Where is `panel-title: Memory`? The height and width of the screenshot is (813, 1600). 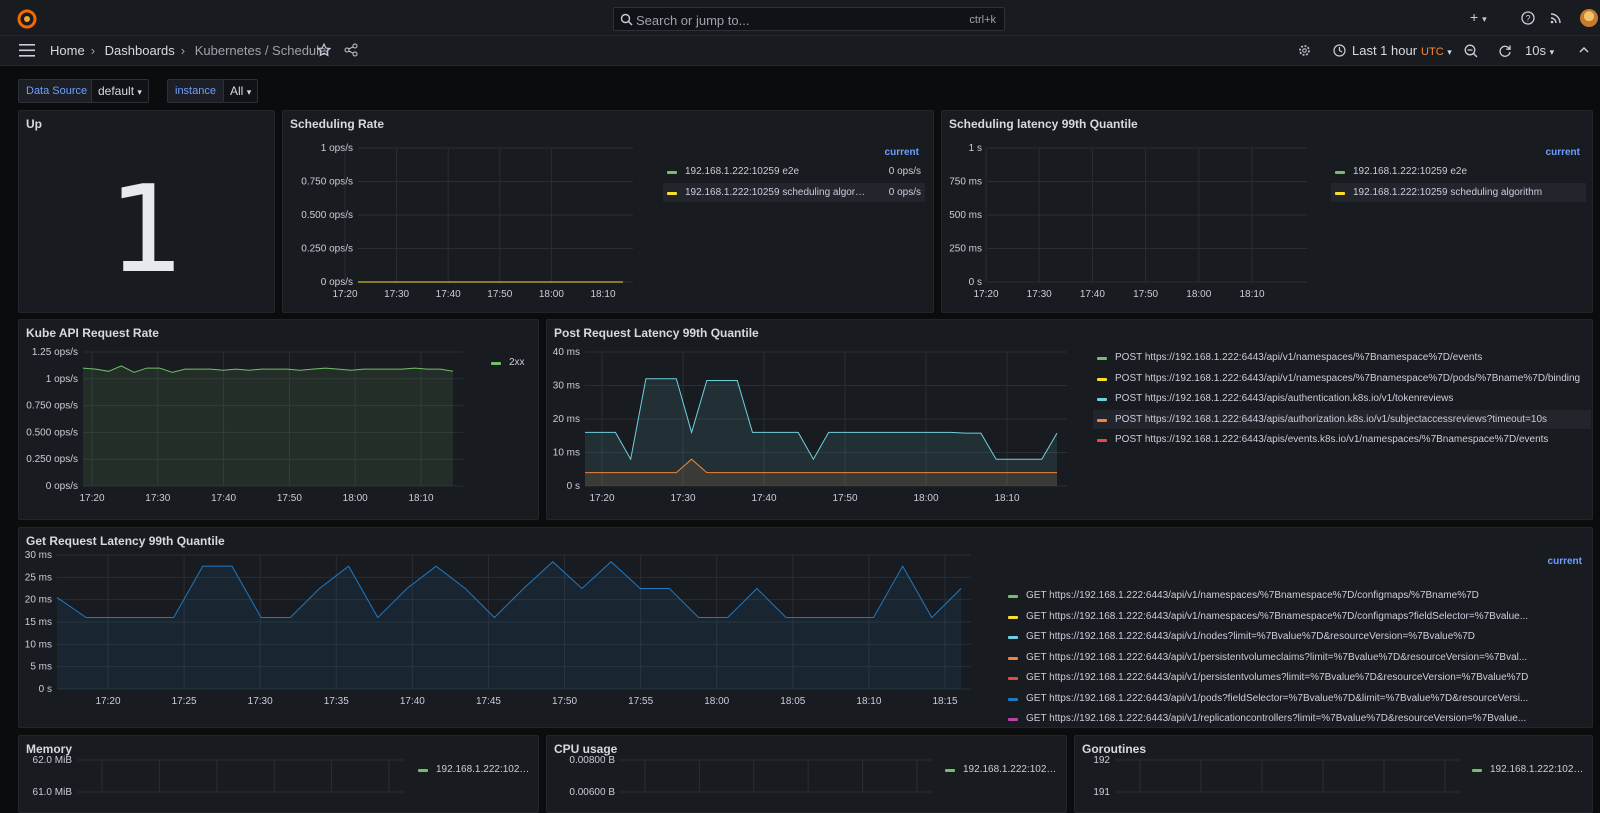 panel-title: Memory is located at coordinates (49, 749).